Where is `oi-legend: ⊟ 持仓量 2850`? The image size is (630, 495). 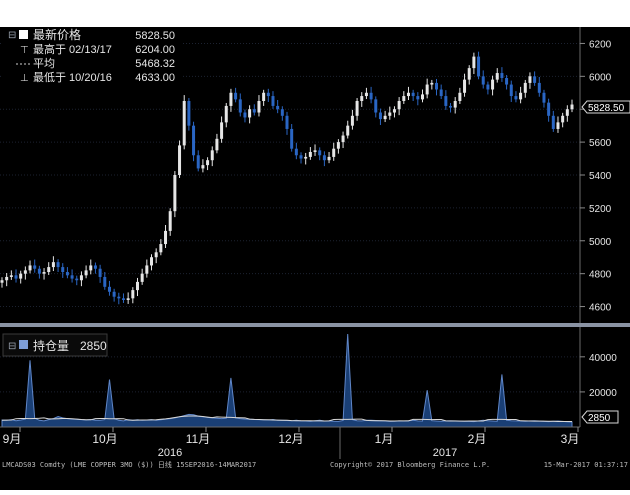 oi-legend: ⊟ 持仓量 2850 is located at coordinates (55, 345).